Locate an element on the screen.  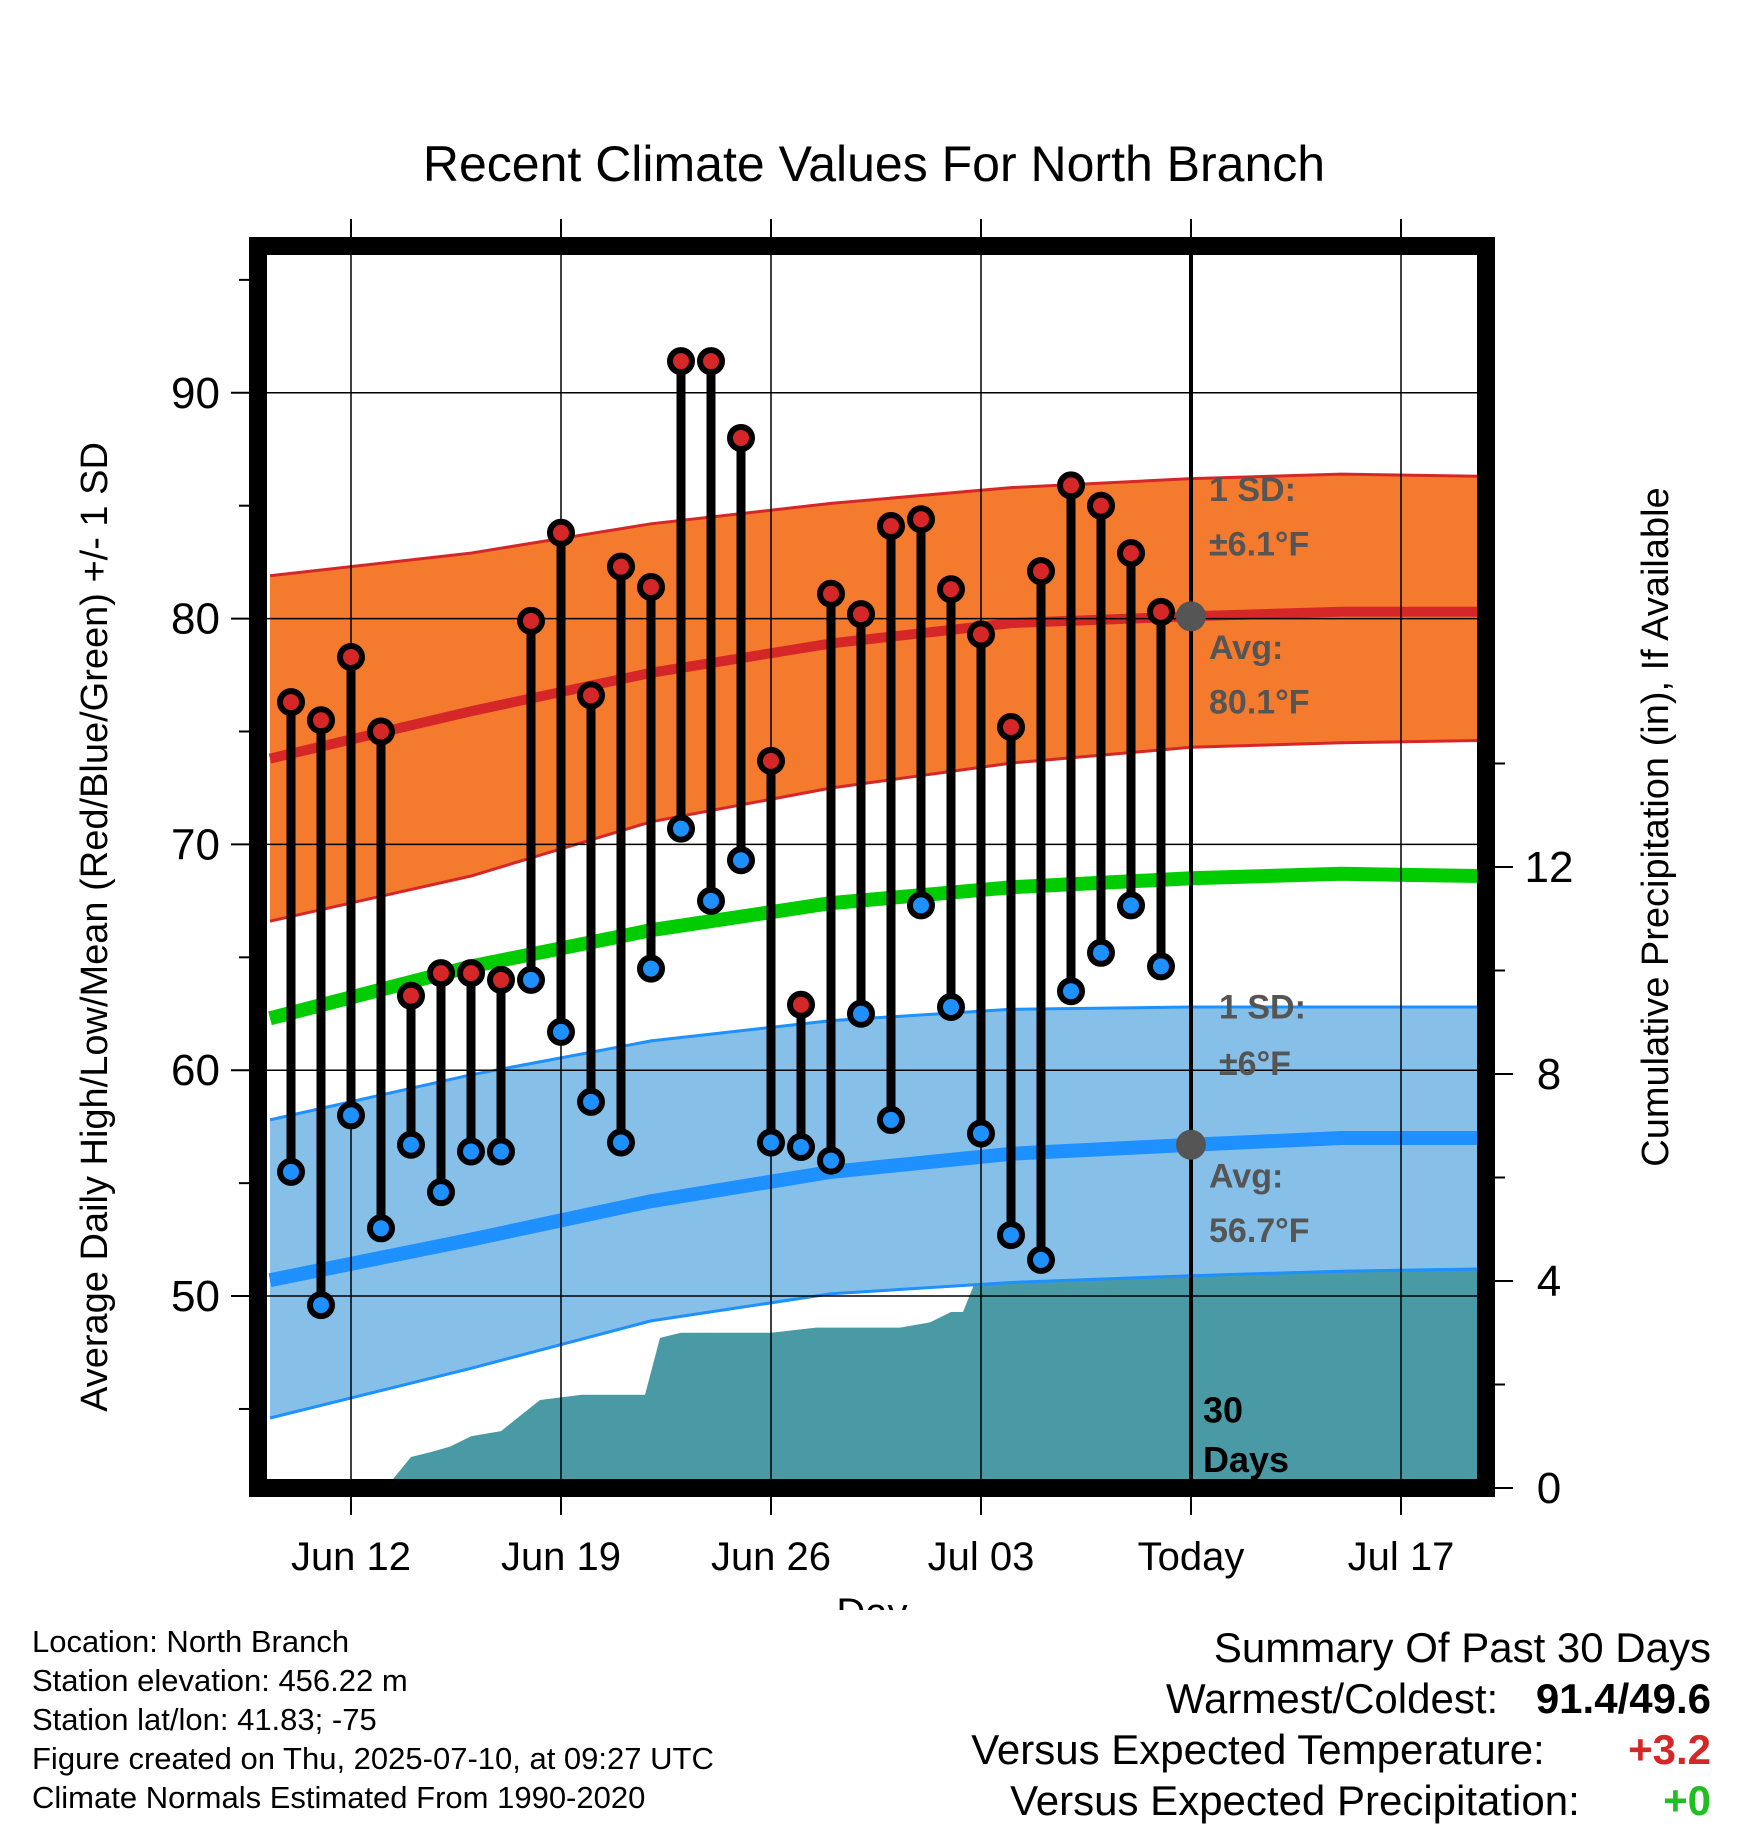
summary-heading: Summary Of Past 30 Days is located at coordinates (1462, 1647).